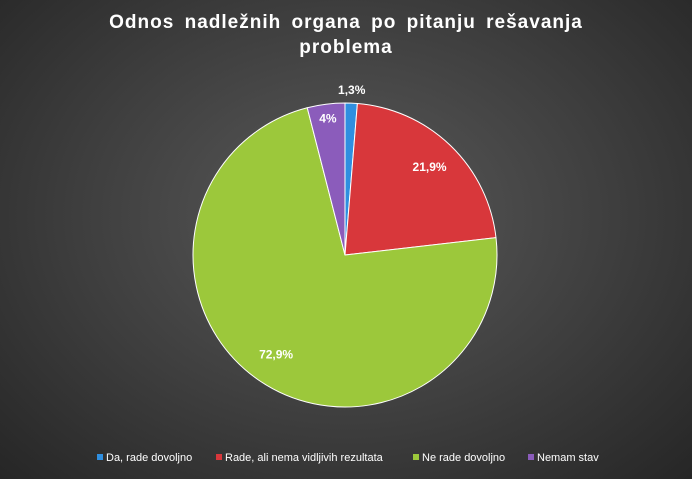  What do you see at coordinates (149, 458) in the screenshot?
I see `legend-label: Da, rade dovoljno` at bounding box center [149, 458].